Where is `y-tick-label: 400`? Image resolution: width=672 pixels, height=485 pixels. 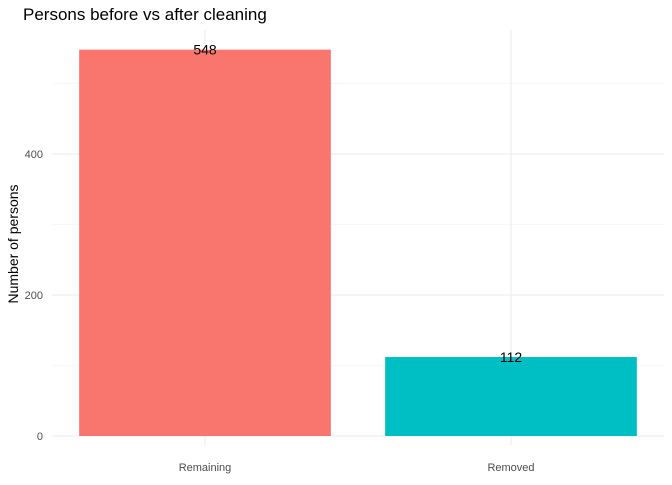
y-tick-label: 400 is located at coordinates (34, 155).